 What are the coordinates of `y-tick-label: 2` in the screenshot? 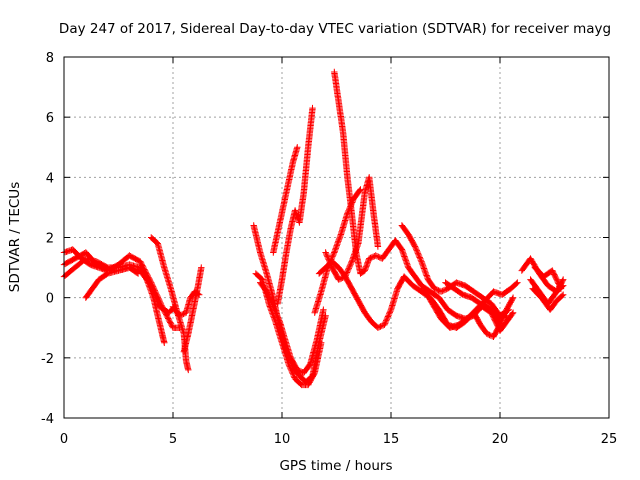 It's located at (50, 239).